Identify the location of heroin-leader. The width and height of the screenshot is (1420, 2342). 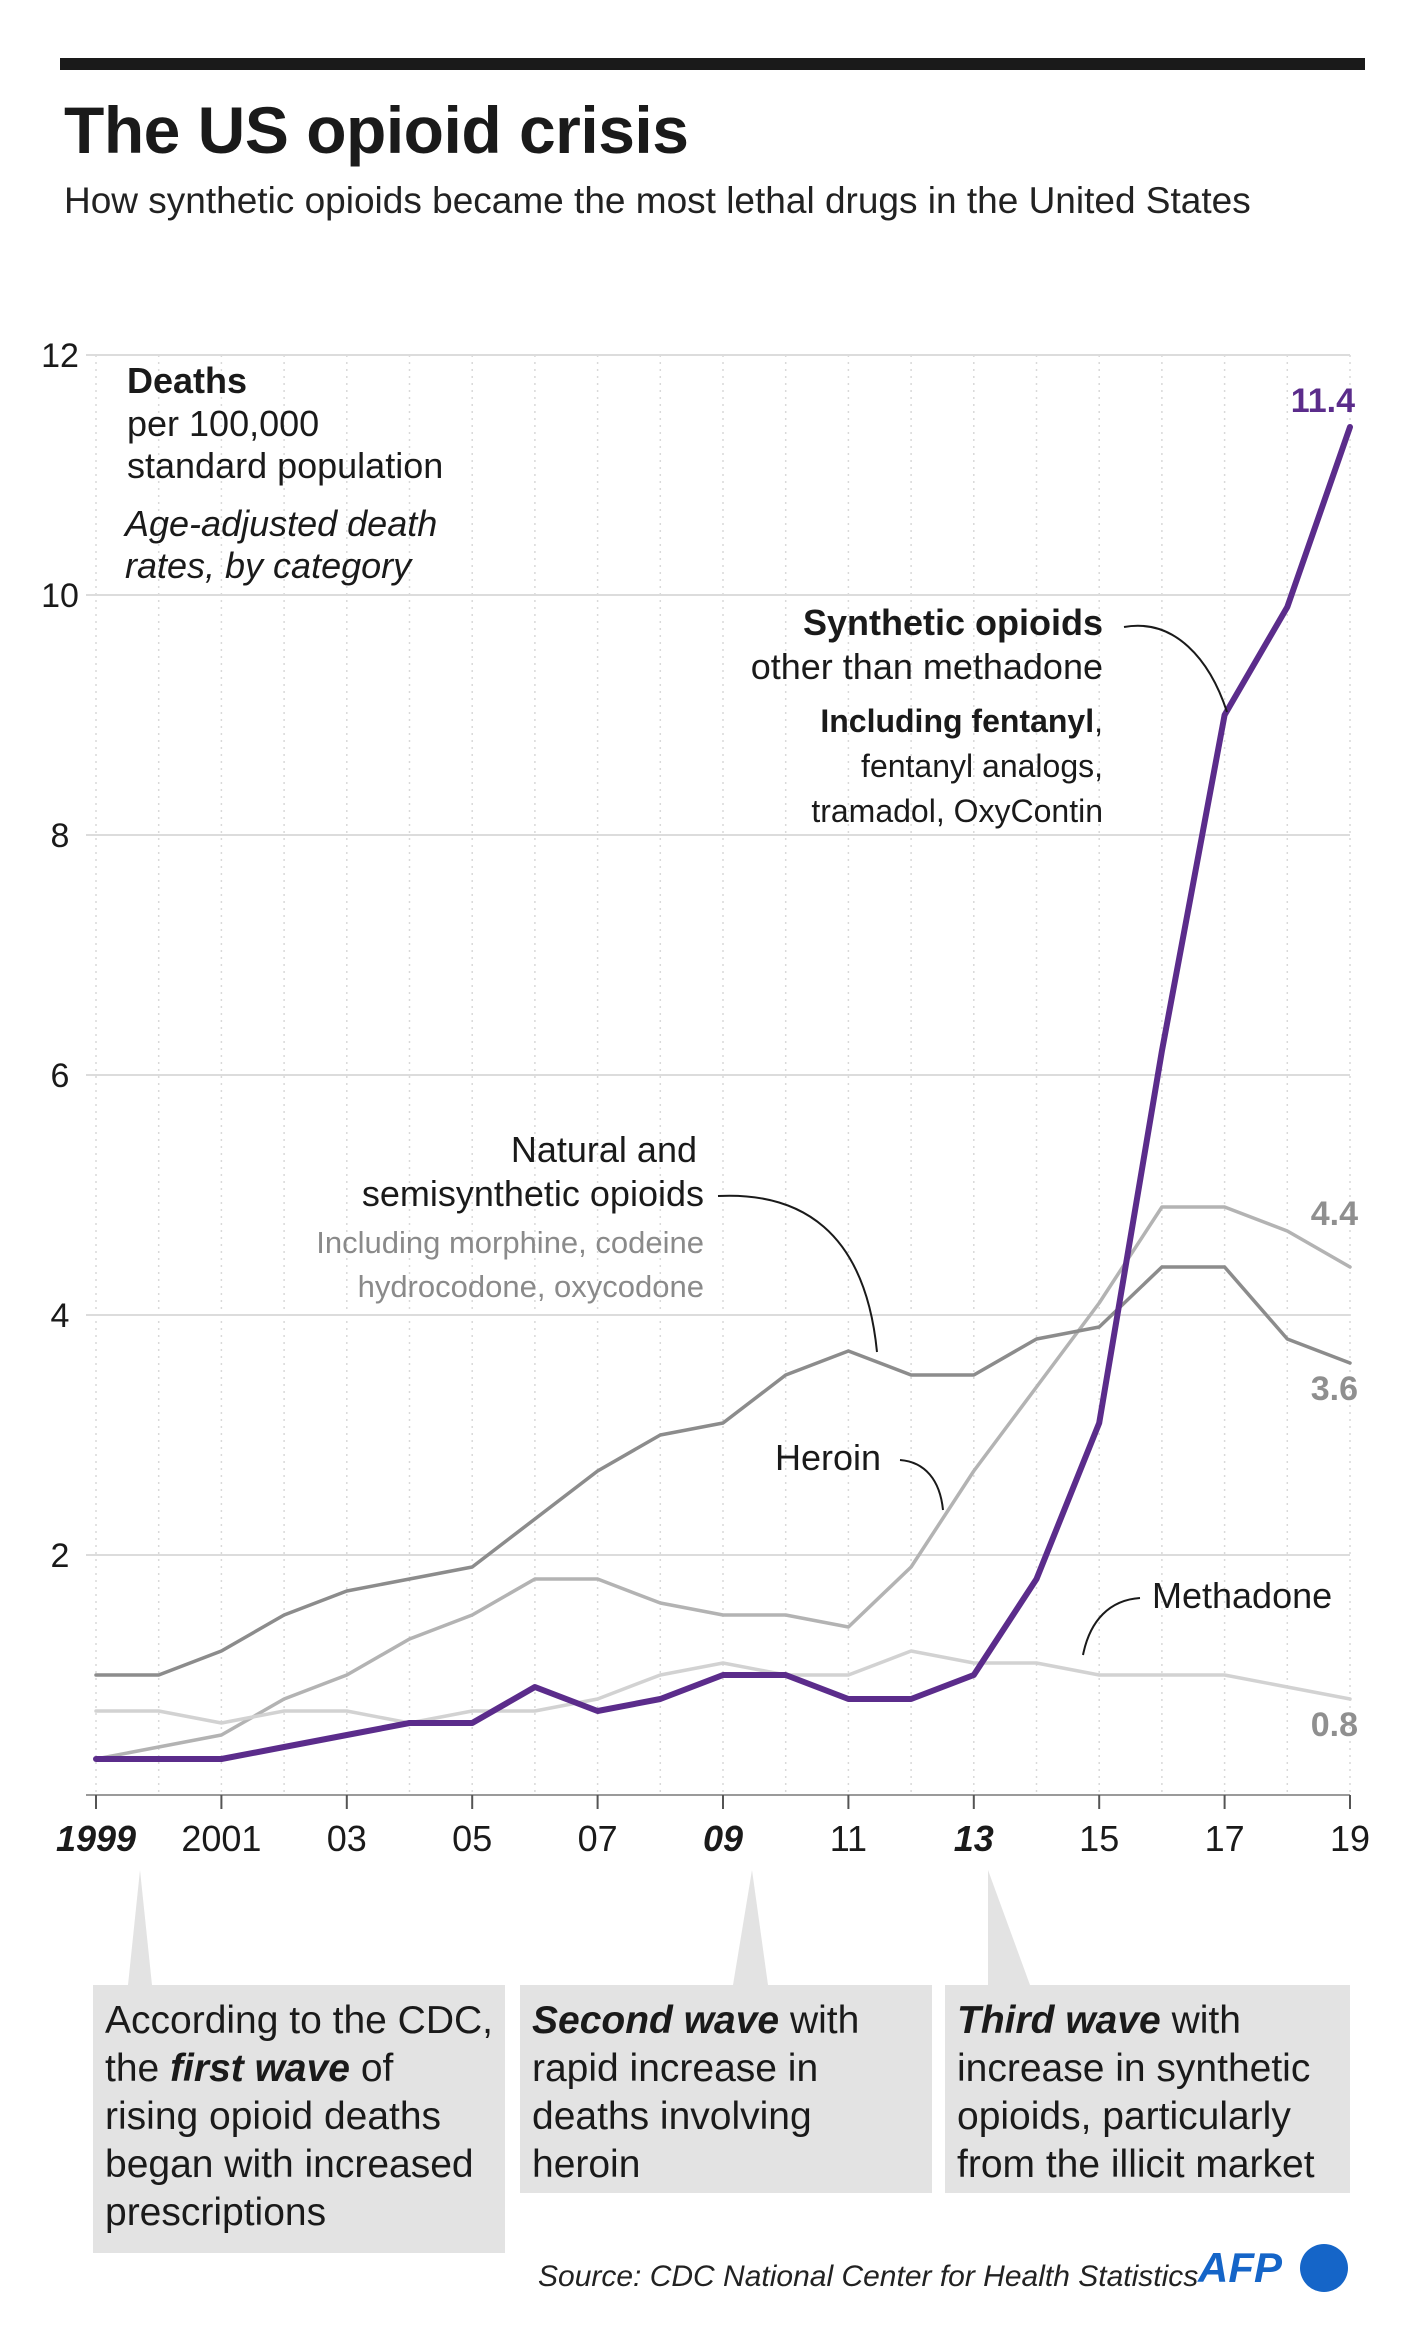
(921, 1485).